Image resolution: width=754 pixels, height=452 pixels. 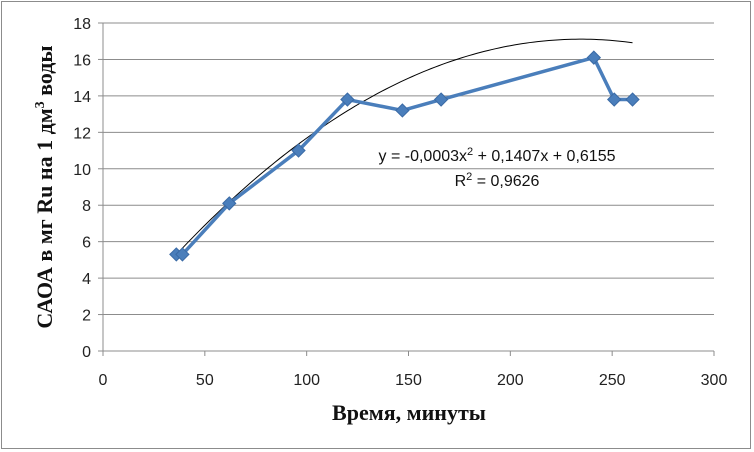 What do you see at coordinates (612, 380) in the screenshot?
I see `x-tick-label: 250` at bounding box center [612, 380].